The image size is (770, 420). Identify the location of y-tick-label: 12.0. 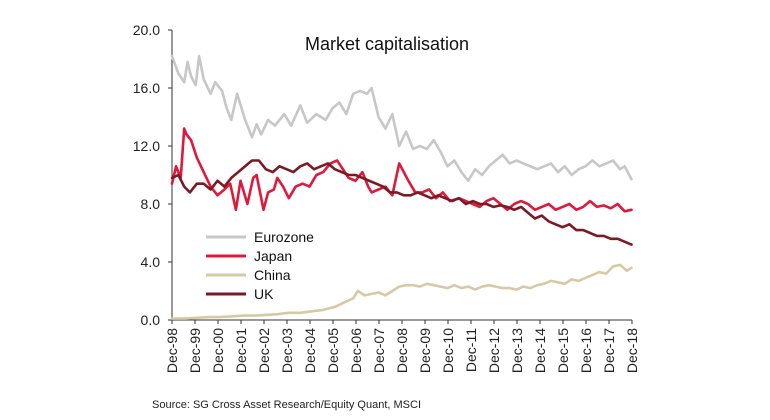
(146, 146).